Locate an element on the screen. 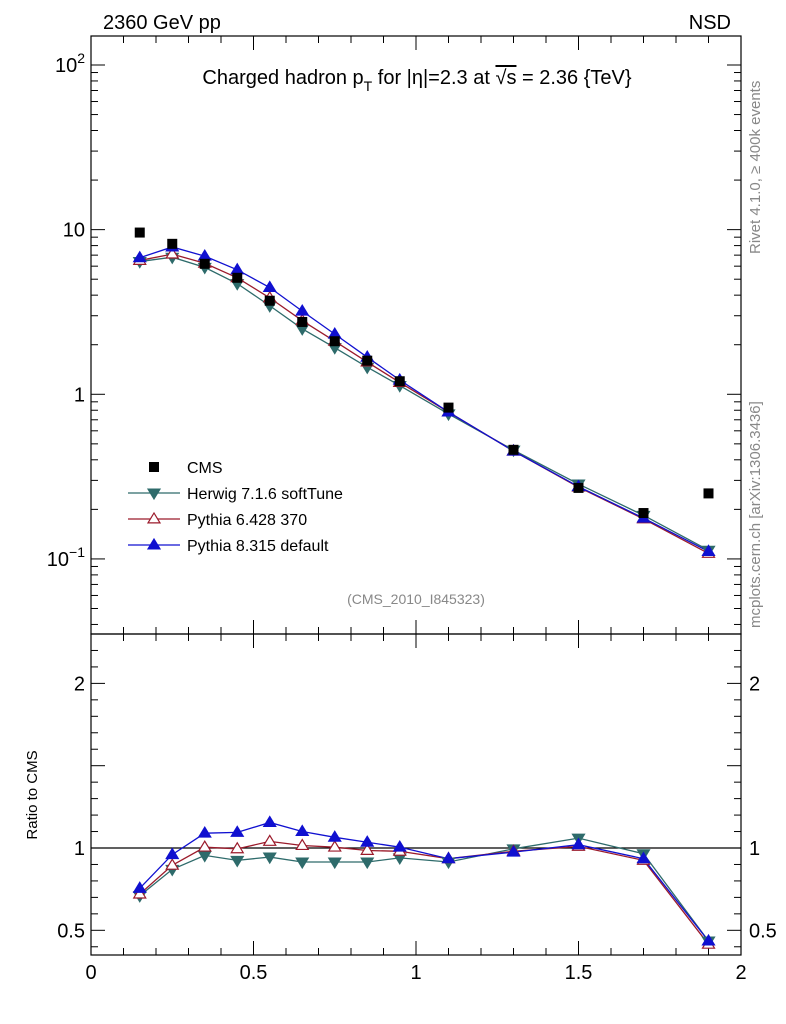  x-tick-label: 0.5 is located at coordinates (254, 973).